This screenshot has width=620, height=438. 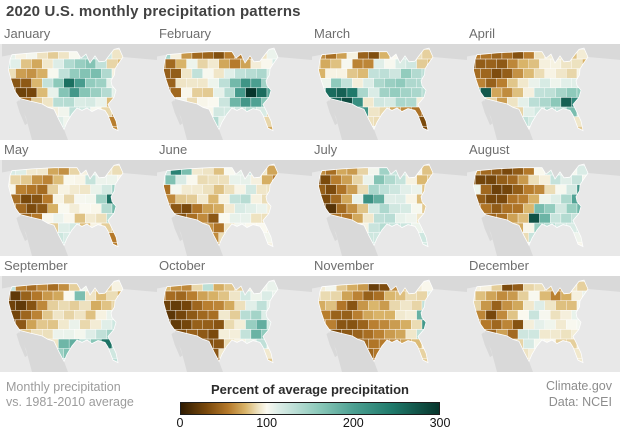 What do you see at coordinates (63, 387) in the screenshot?
I see `caption-line-1: Monthly precipitation` at bounding box center [63, 387].